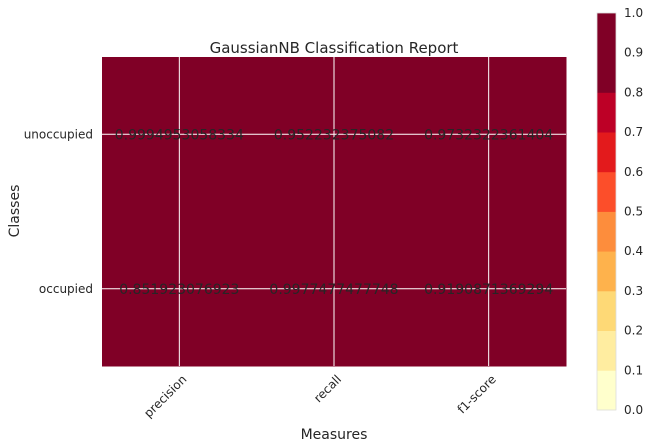  What do you see at coordinates (633, 13) in the screenshot?
I see `colorbar-tick-label: 1.0` at bounding box center [633, 13].